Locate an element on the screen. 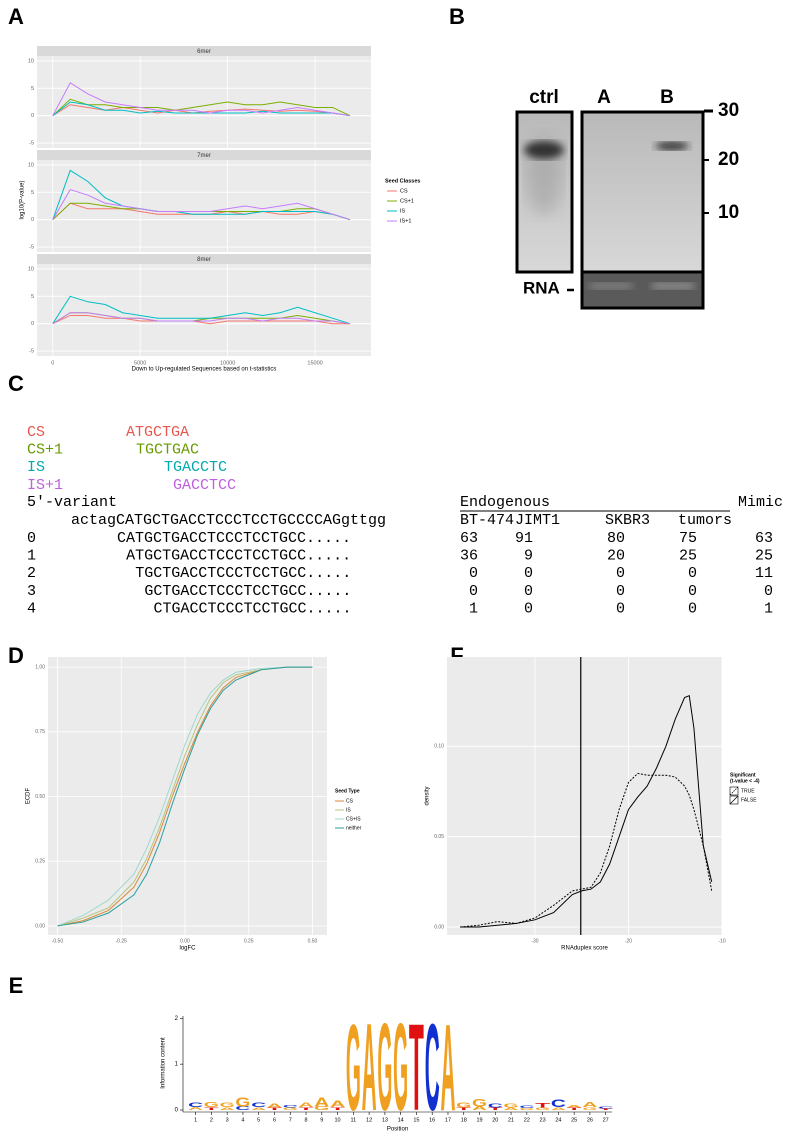 This screenshot has height=1141, width=789. y-axis-label: log10(P-value) is located at coordinates (23, 199).